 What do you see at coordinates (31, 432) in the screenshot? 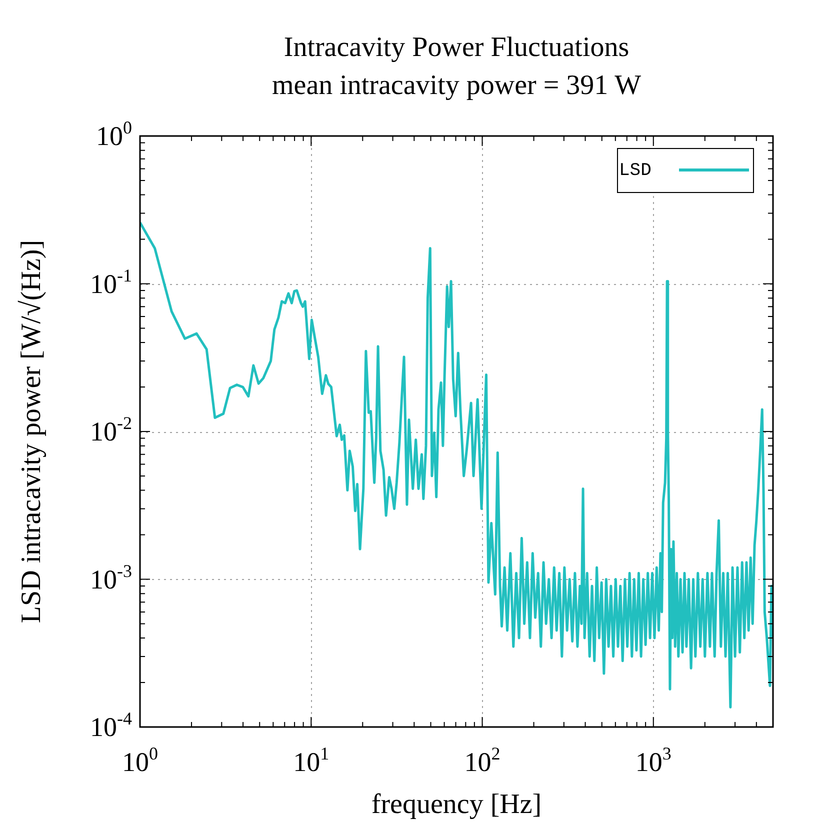
I see `y-axis-title: LSD intracavity power [W/√(Hz)]` at bounding box center [31, 432].